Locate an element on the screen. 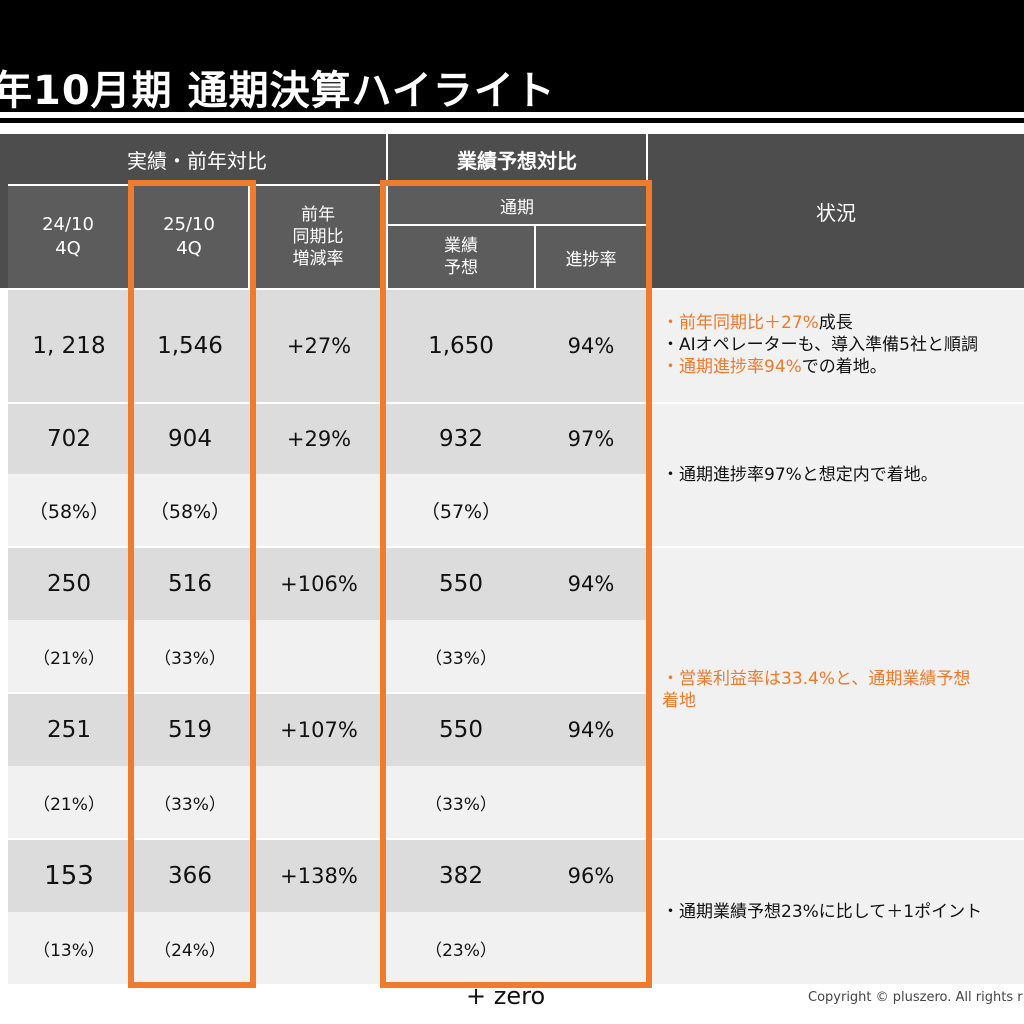  table-cell: 96% is located at coordinates (591, 876).